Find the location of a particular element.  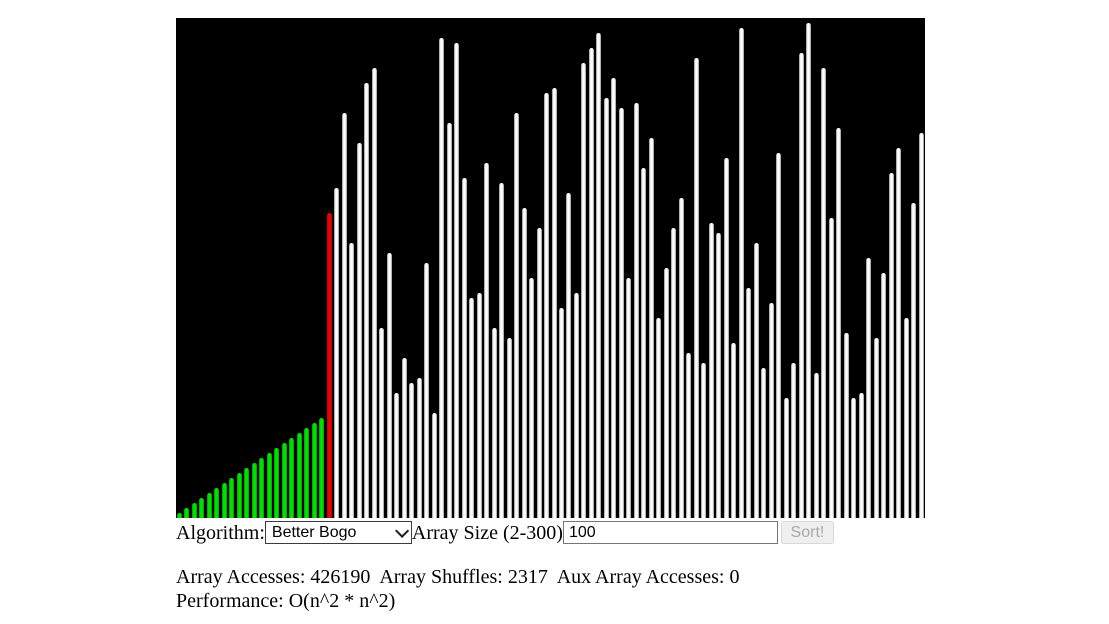

aux-array-accesses-stat: Aux Array Accesses: 0 is located at coordinates (648, 577).